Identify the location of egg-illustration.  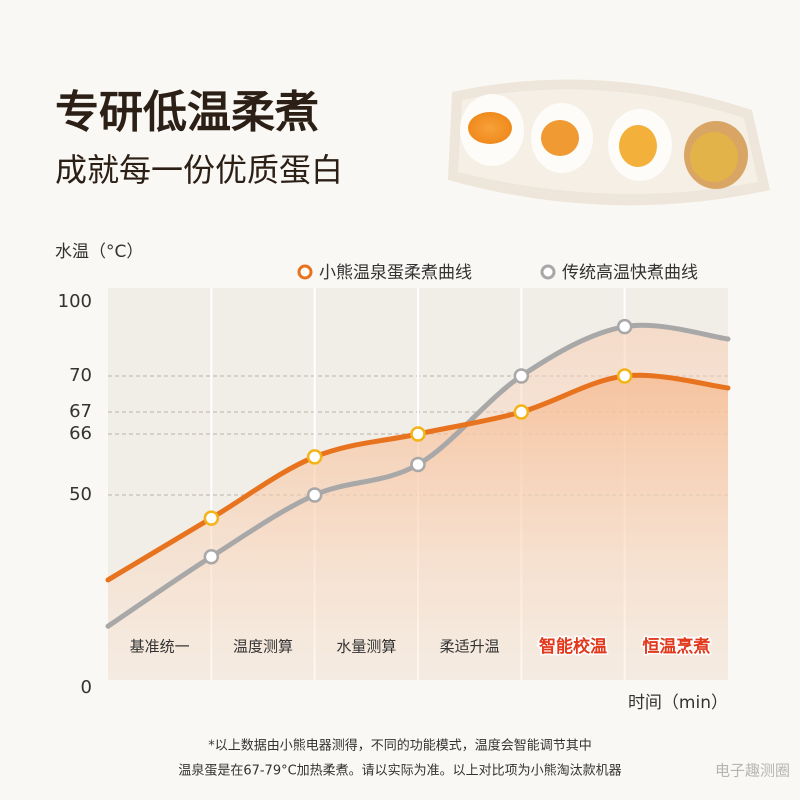
(609, 142).